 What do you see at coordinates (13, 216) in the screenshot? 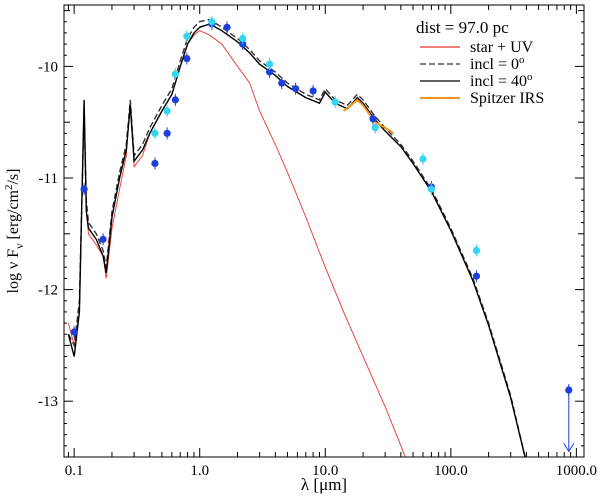
I see `y-label-part-2: [erg/cm` at bounding box center [13, 216].